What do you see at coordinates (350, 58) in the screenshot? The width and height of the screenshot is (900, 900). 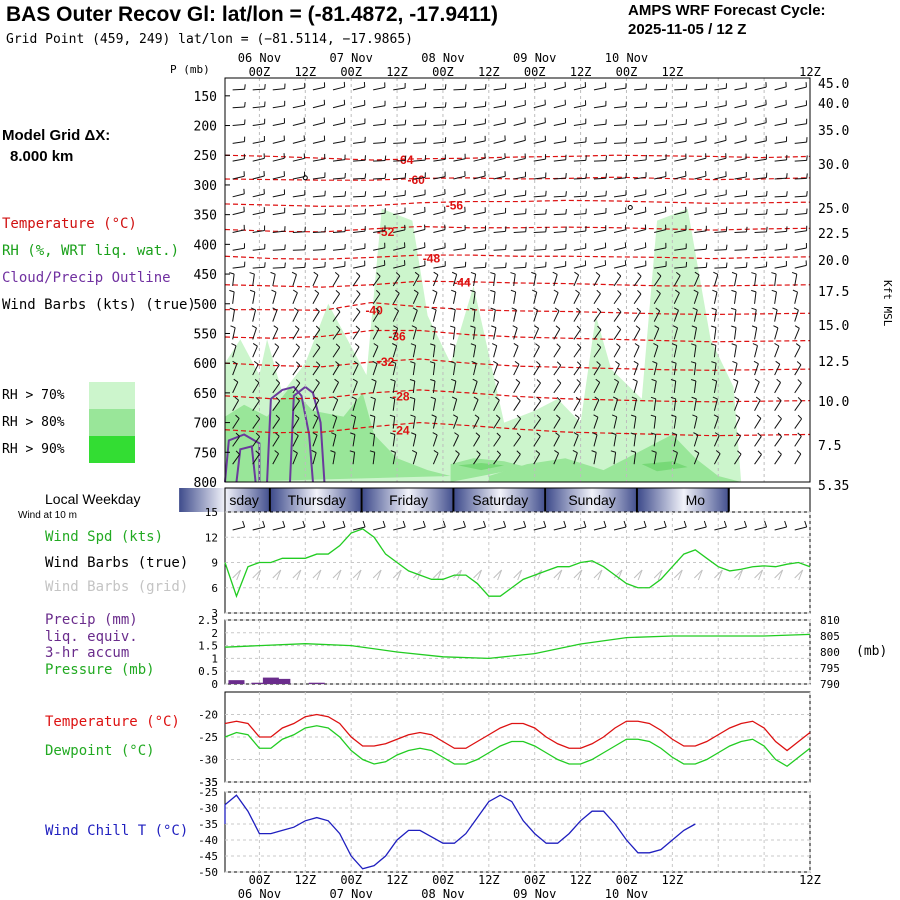 I see `top-date-label: 07 Nov` at bounding box center [350, 58].